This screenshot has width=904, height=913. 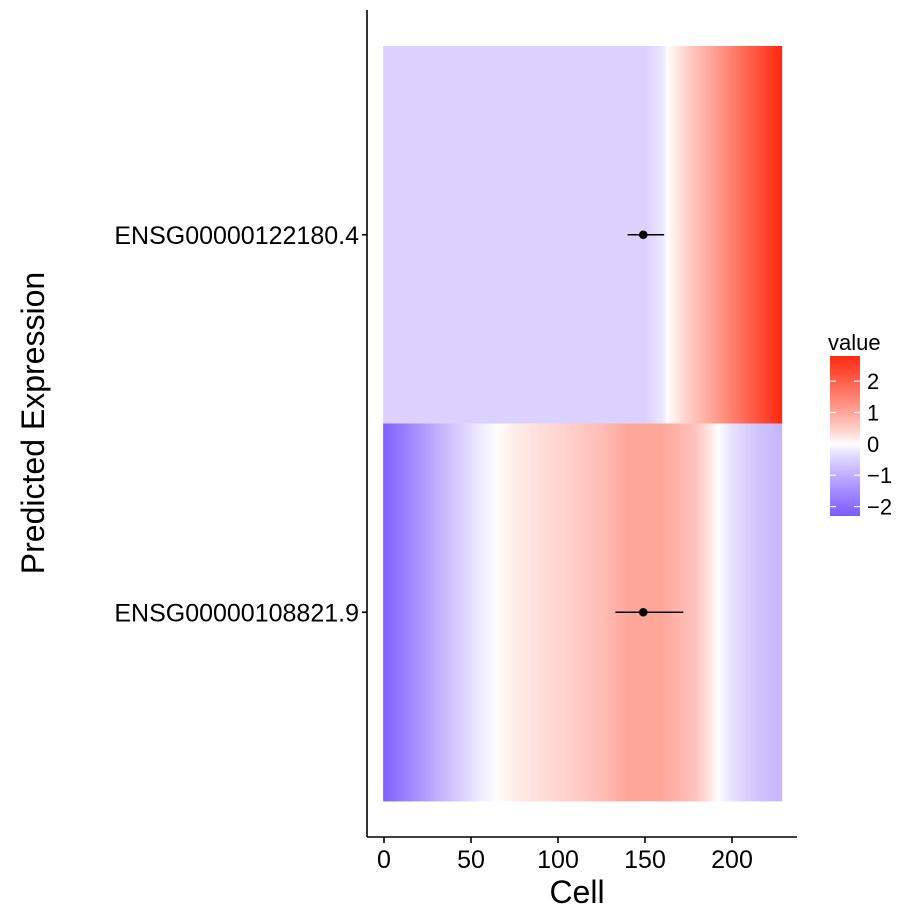 What do you see at coordinates (873, 412) in the screenshot?
I see `legend-label: 1` at bounding box center [873, 412].